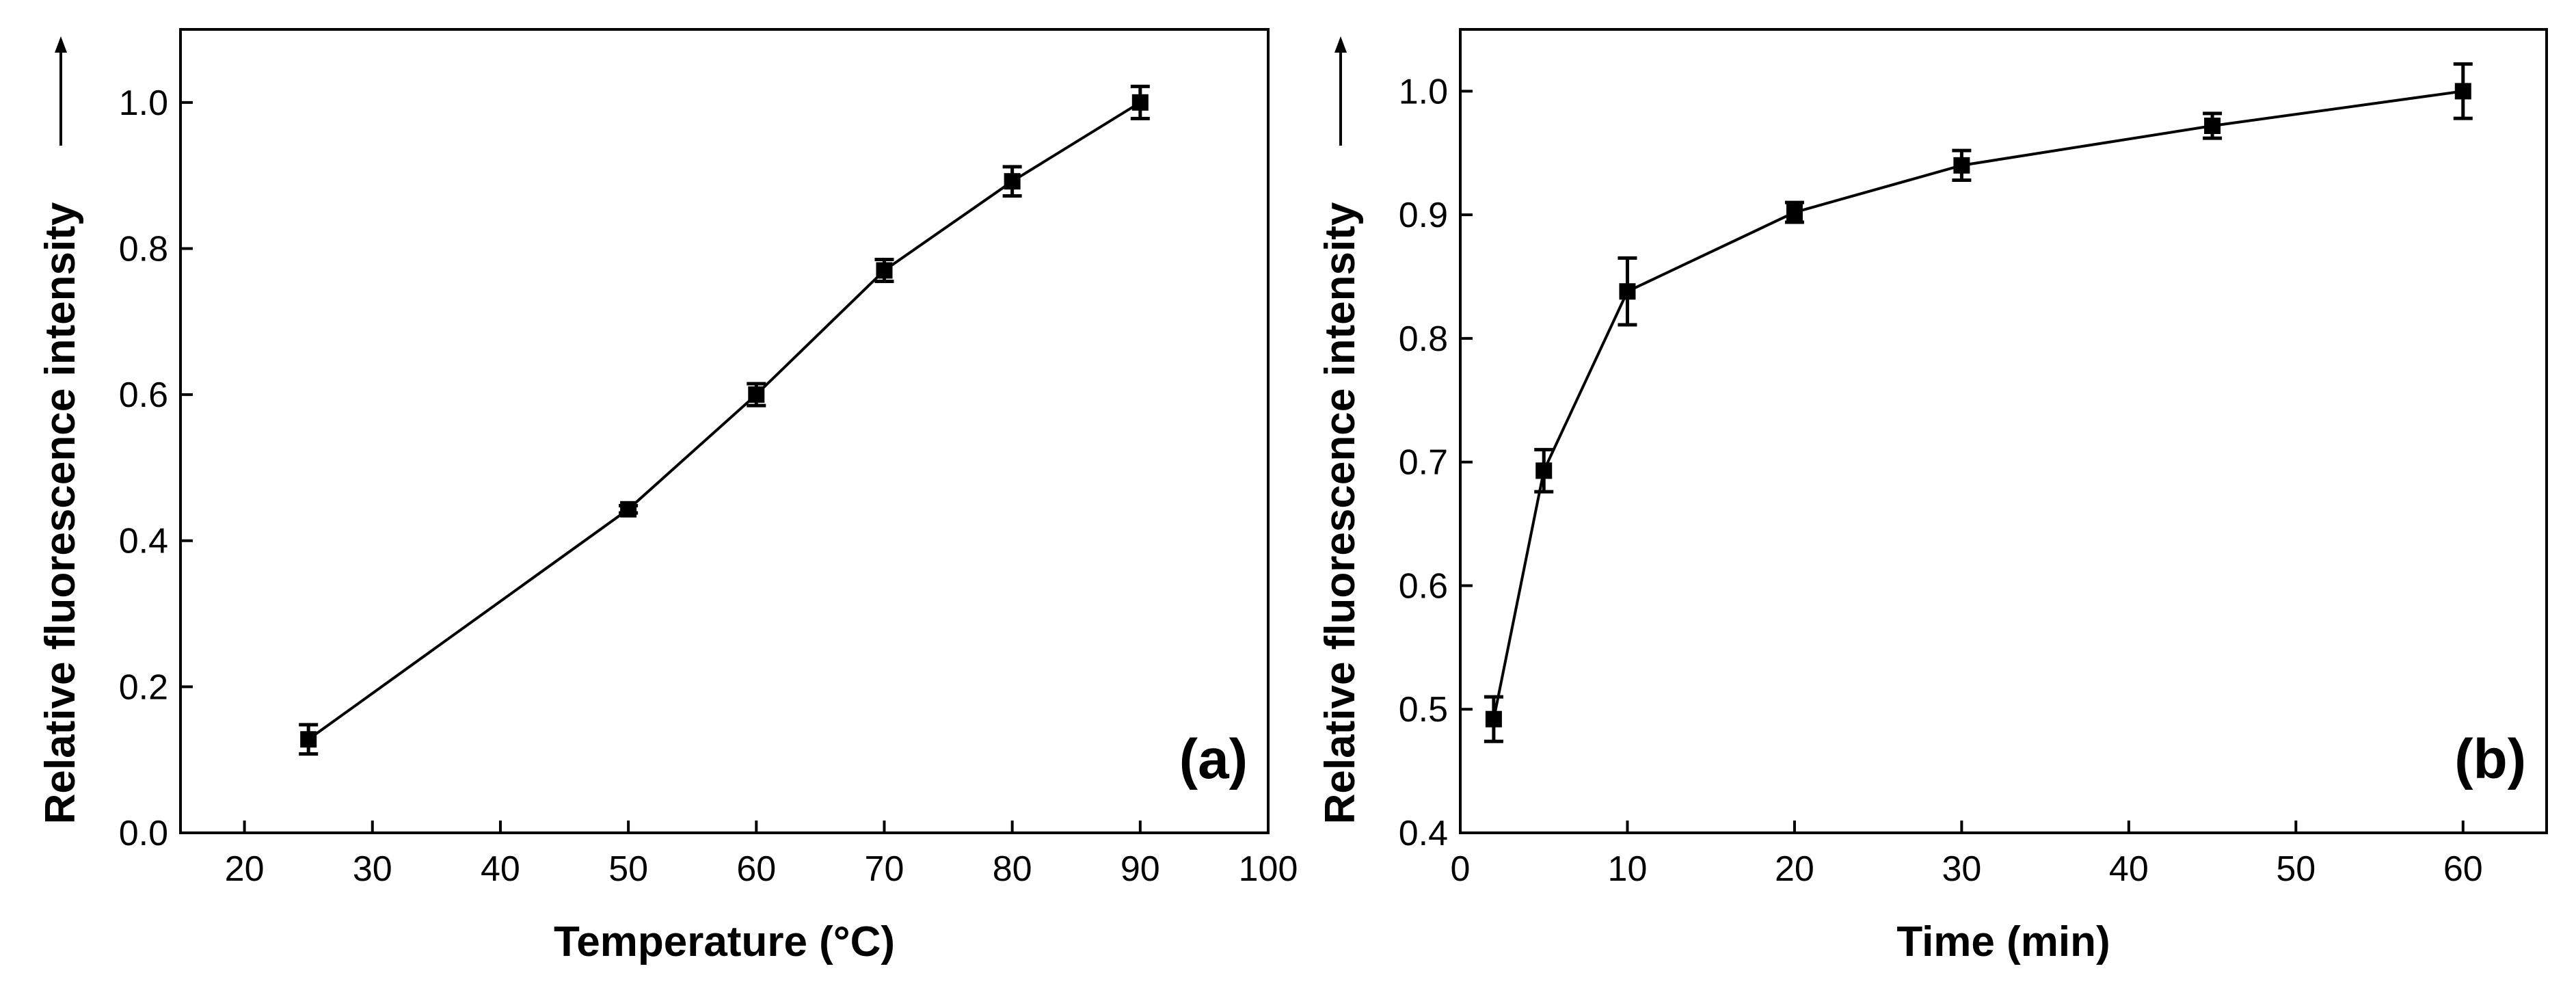 Image resolution: width=2576 pixels, height=999 pixels. I want to click on x-tick-label: 0, so click(1461, 869).